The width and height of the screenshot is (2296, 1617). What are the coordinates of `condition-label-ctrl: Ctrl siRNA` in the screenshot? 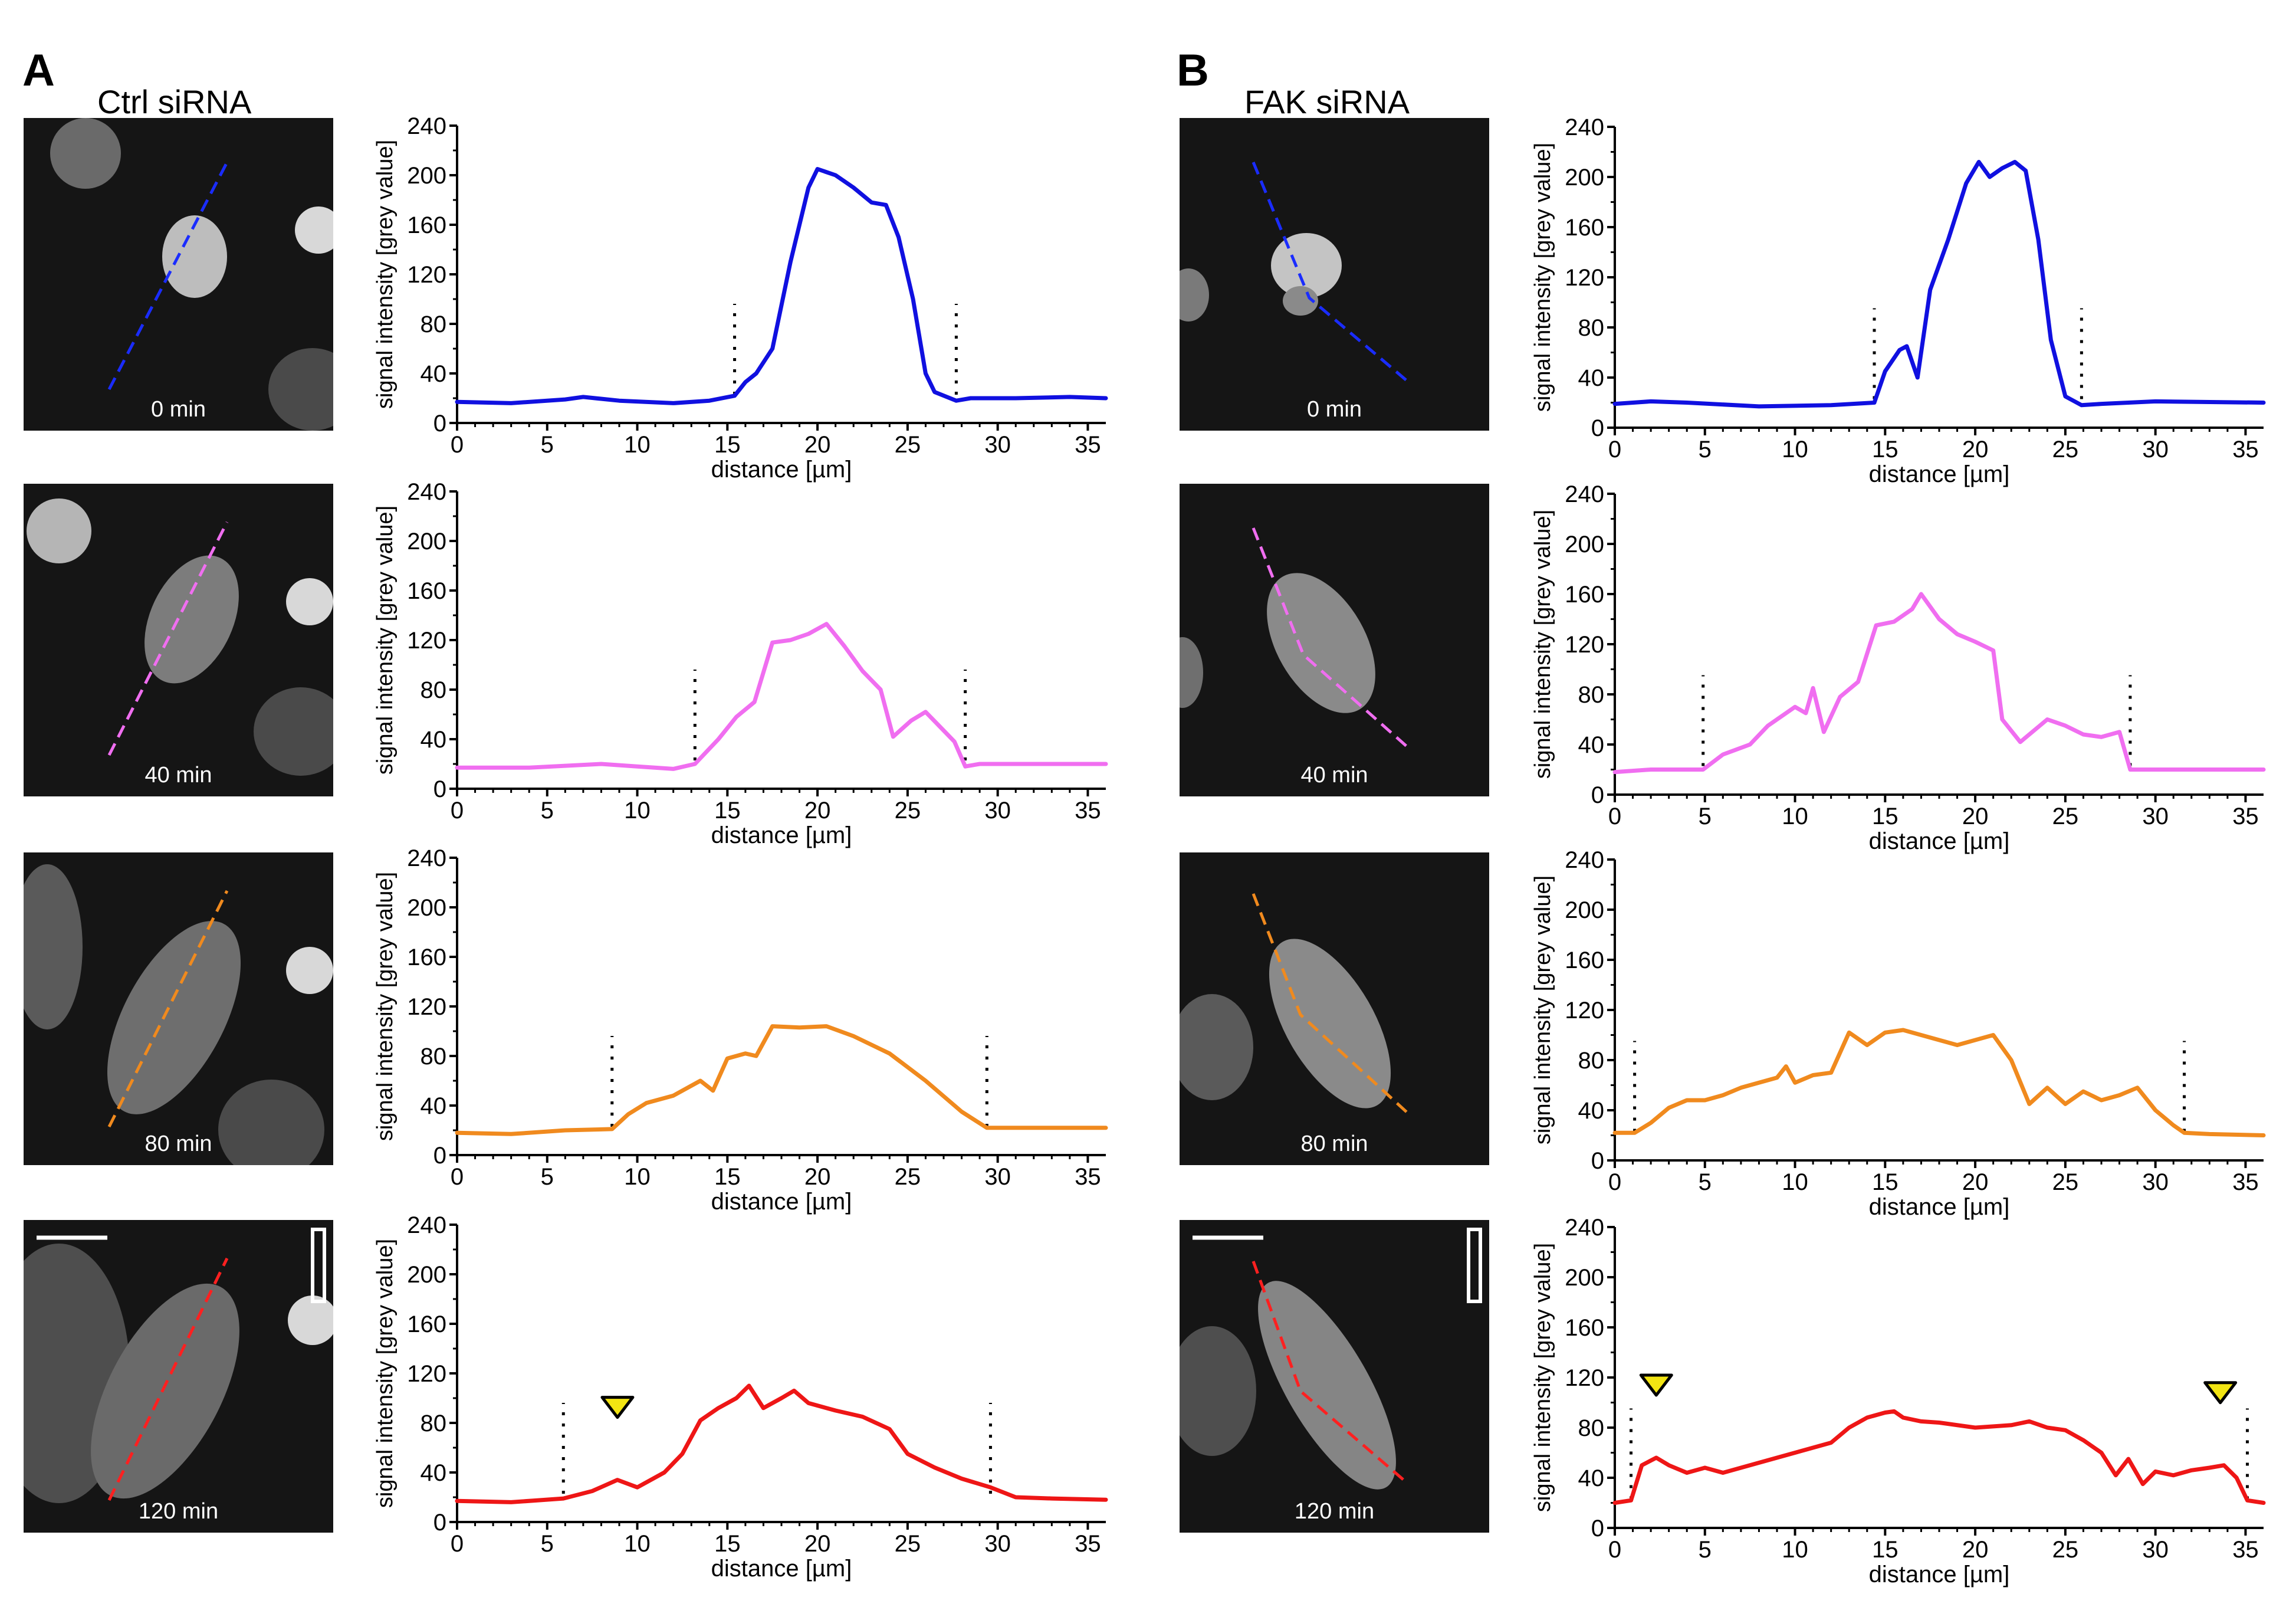 It's located at (174, 101).